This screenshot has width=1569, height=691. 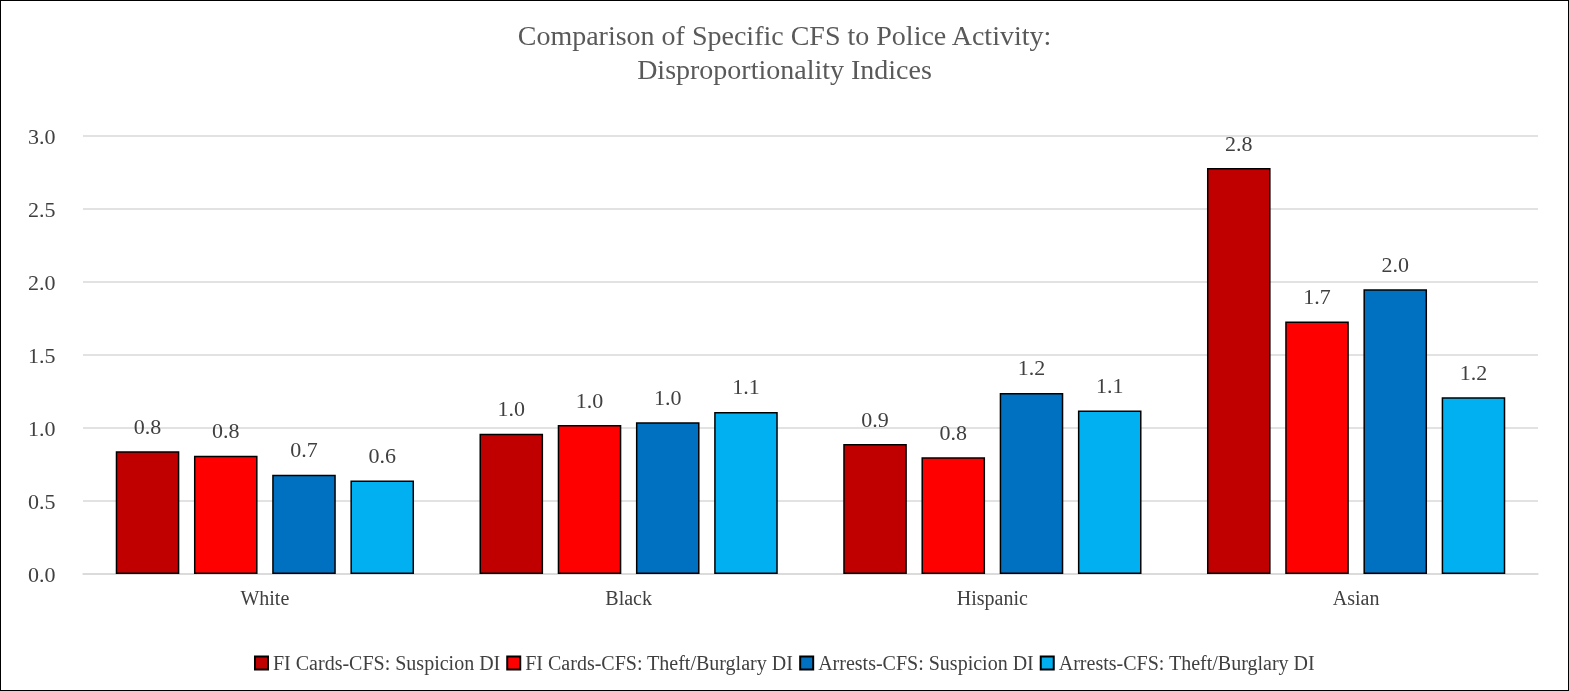 What do you see at coordinates (42, 574) in the screenshot?
I see `y-tick-label: 0.0` at bounding box center [42, 574].